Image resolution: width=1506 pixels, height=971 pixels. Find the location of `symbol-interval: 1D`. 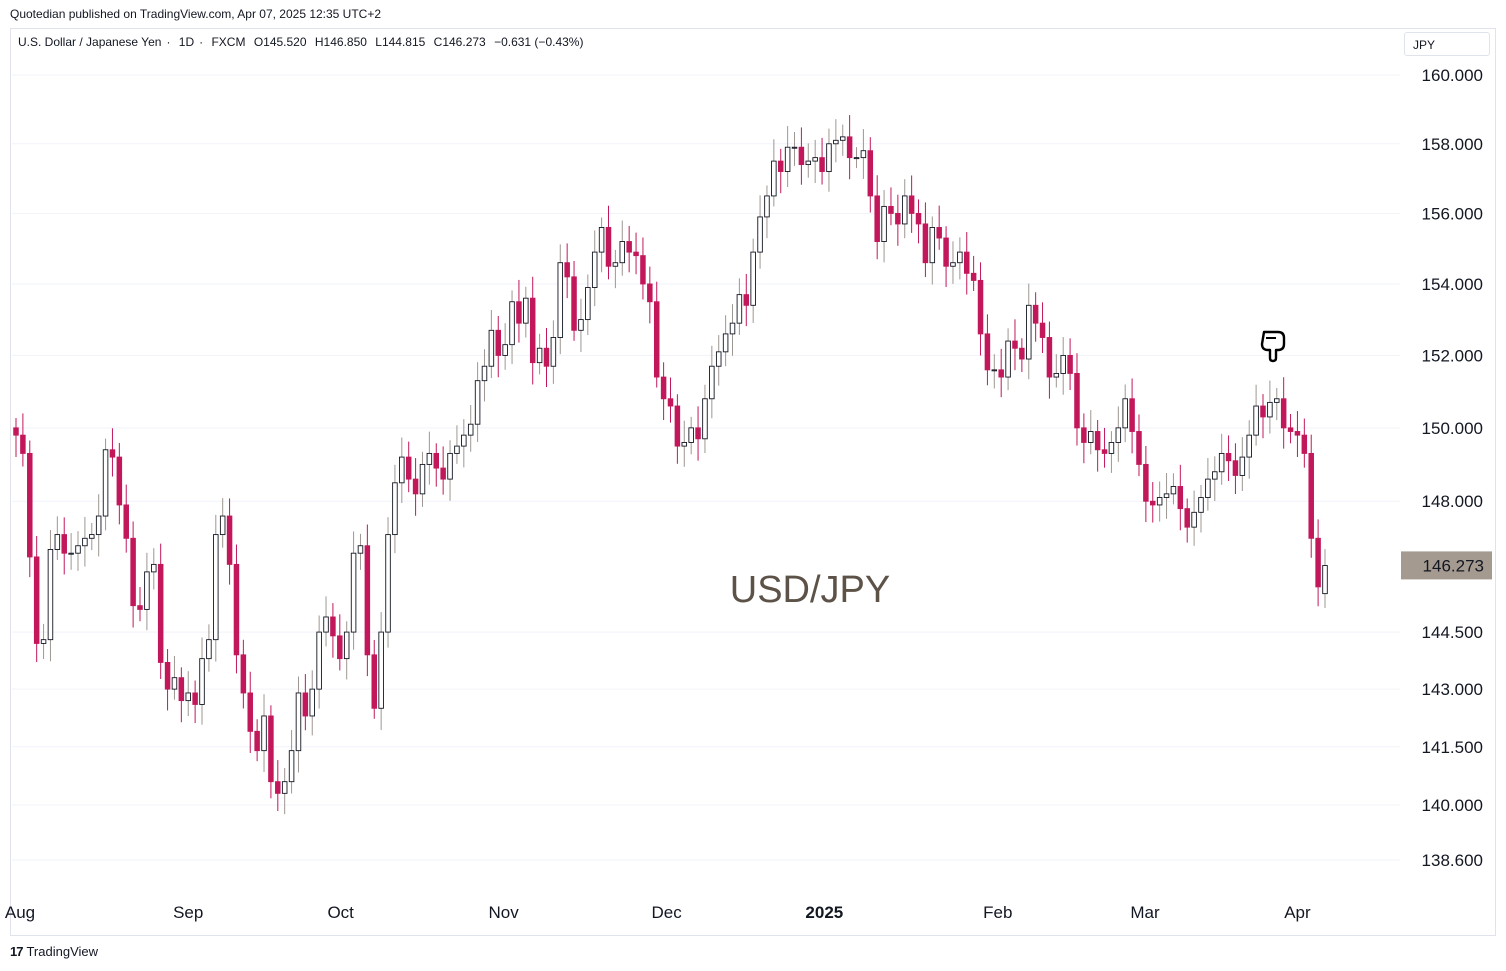

symbol-interval: 1D is located at coordinates (186, 42).